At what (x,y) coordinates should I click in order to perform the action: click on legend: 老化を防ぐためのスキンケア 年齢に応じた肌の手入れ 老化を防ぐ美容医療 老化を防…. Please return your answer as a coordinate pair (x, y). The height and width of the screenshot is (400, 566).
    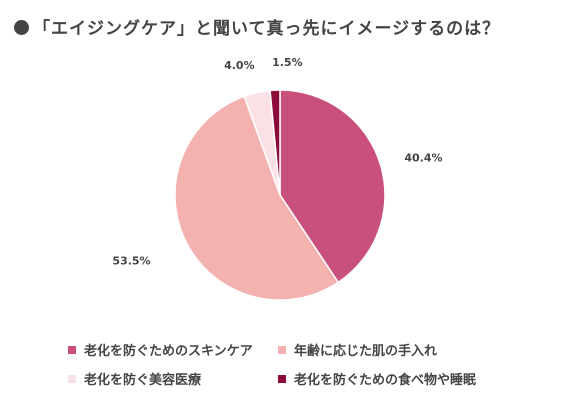
    Looking at the image, I should click on (308, 364).